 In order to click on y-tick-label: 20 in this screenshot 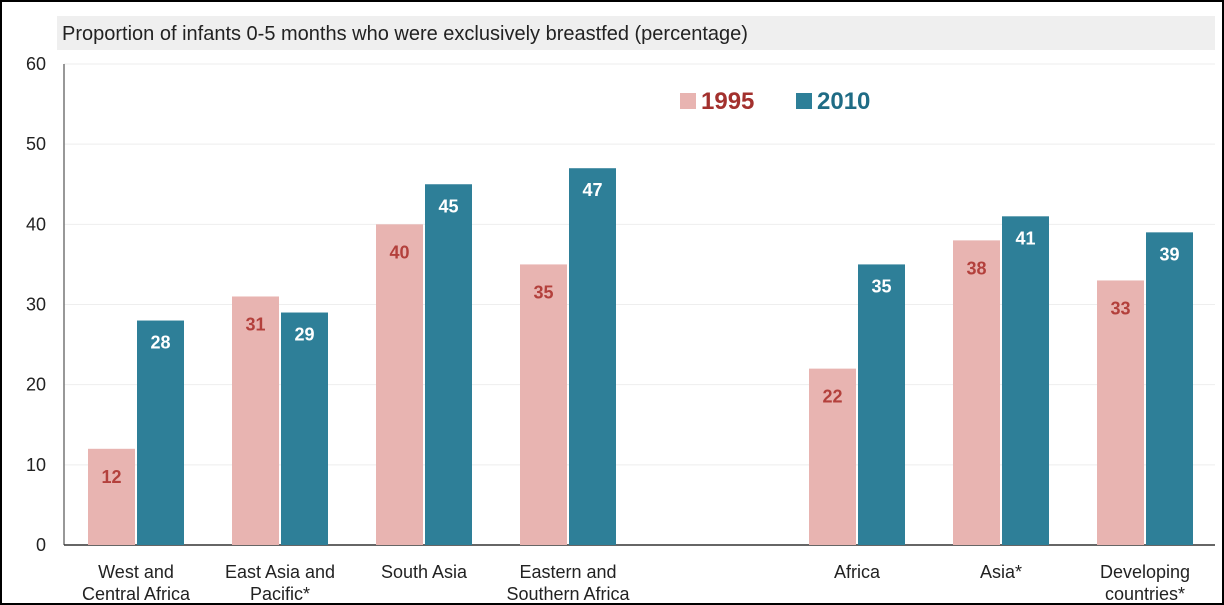, I will do `click(36, 385)`.